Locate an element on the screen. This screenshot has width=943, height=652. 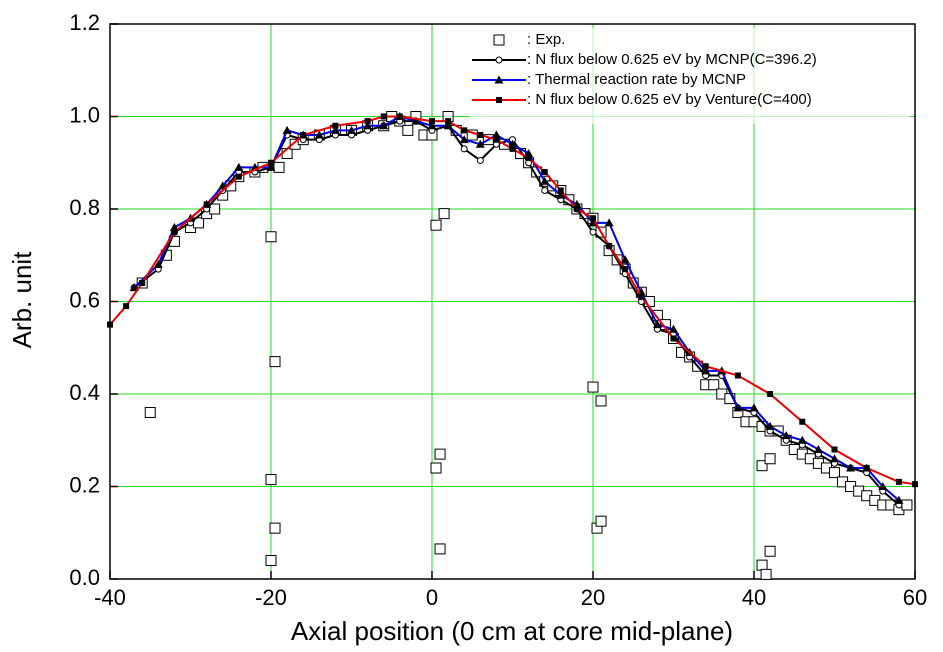
x-tick-label: -40 is located at coordinates (110, 597).